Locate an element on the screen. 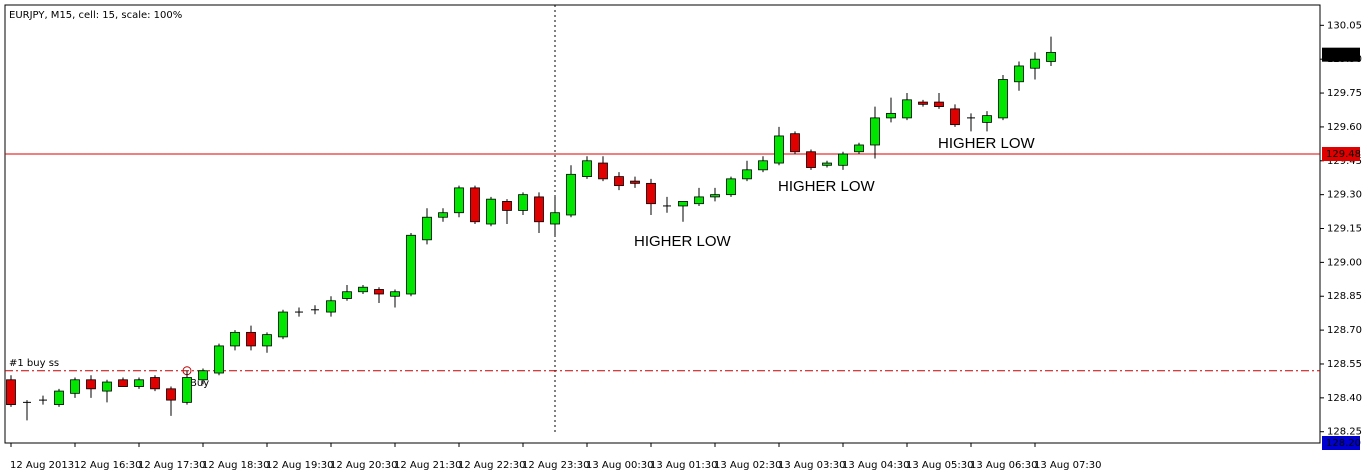 The width and height of the screenshot is (1366, 476). x-tick-label: 13 Aug 01:30 is located at coordinates (683, 465).